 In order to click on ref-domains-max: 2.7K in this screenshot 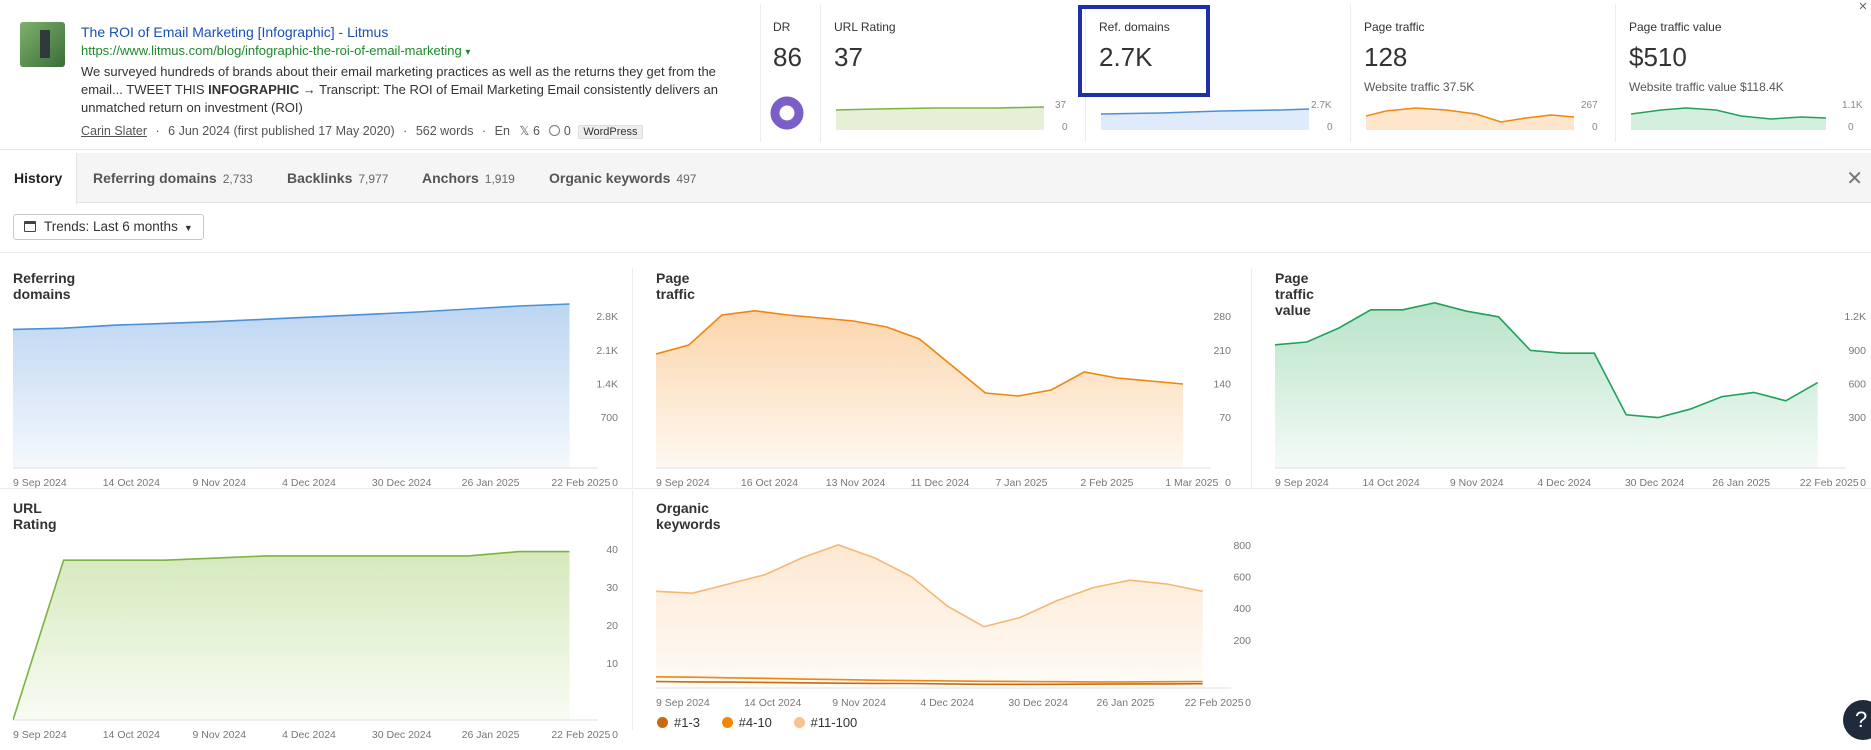, I will do `click(1321, 105)`.